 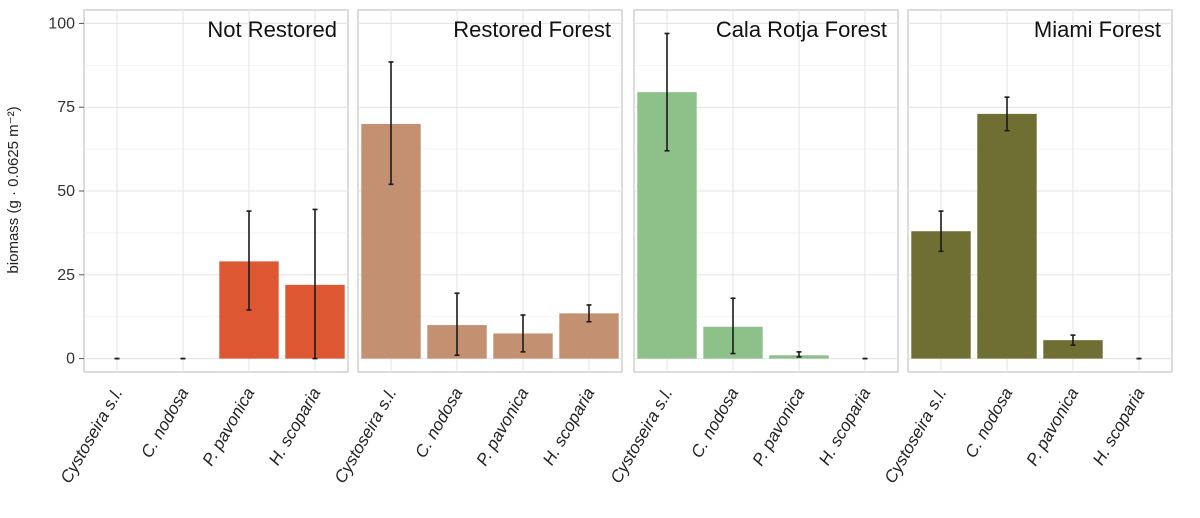 I want to click on y-tick-label: 25, so click(x=66, y=275).